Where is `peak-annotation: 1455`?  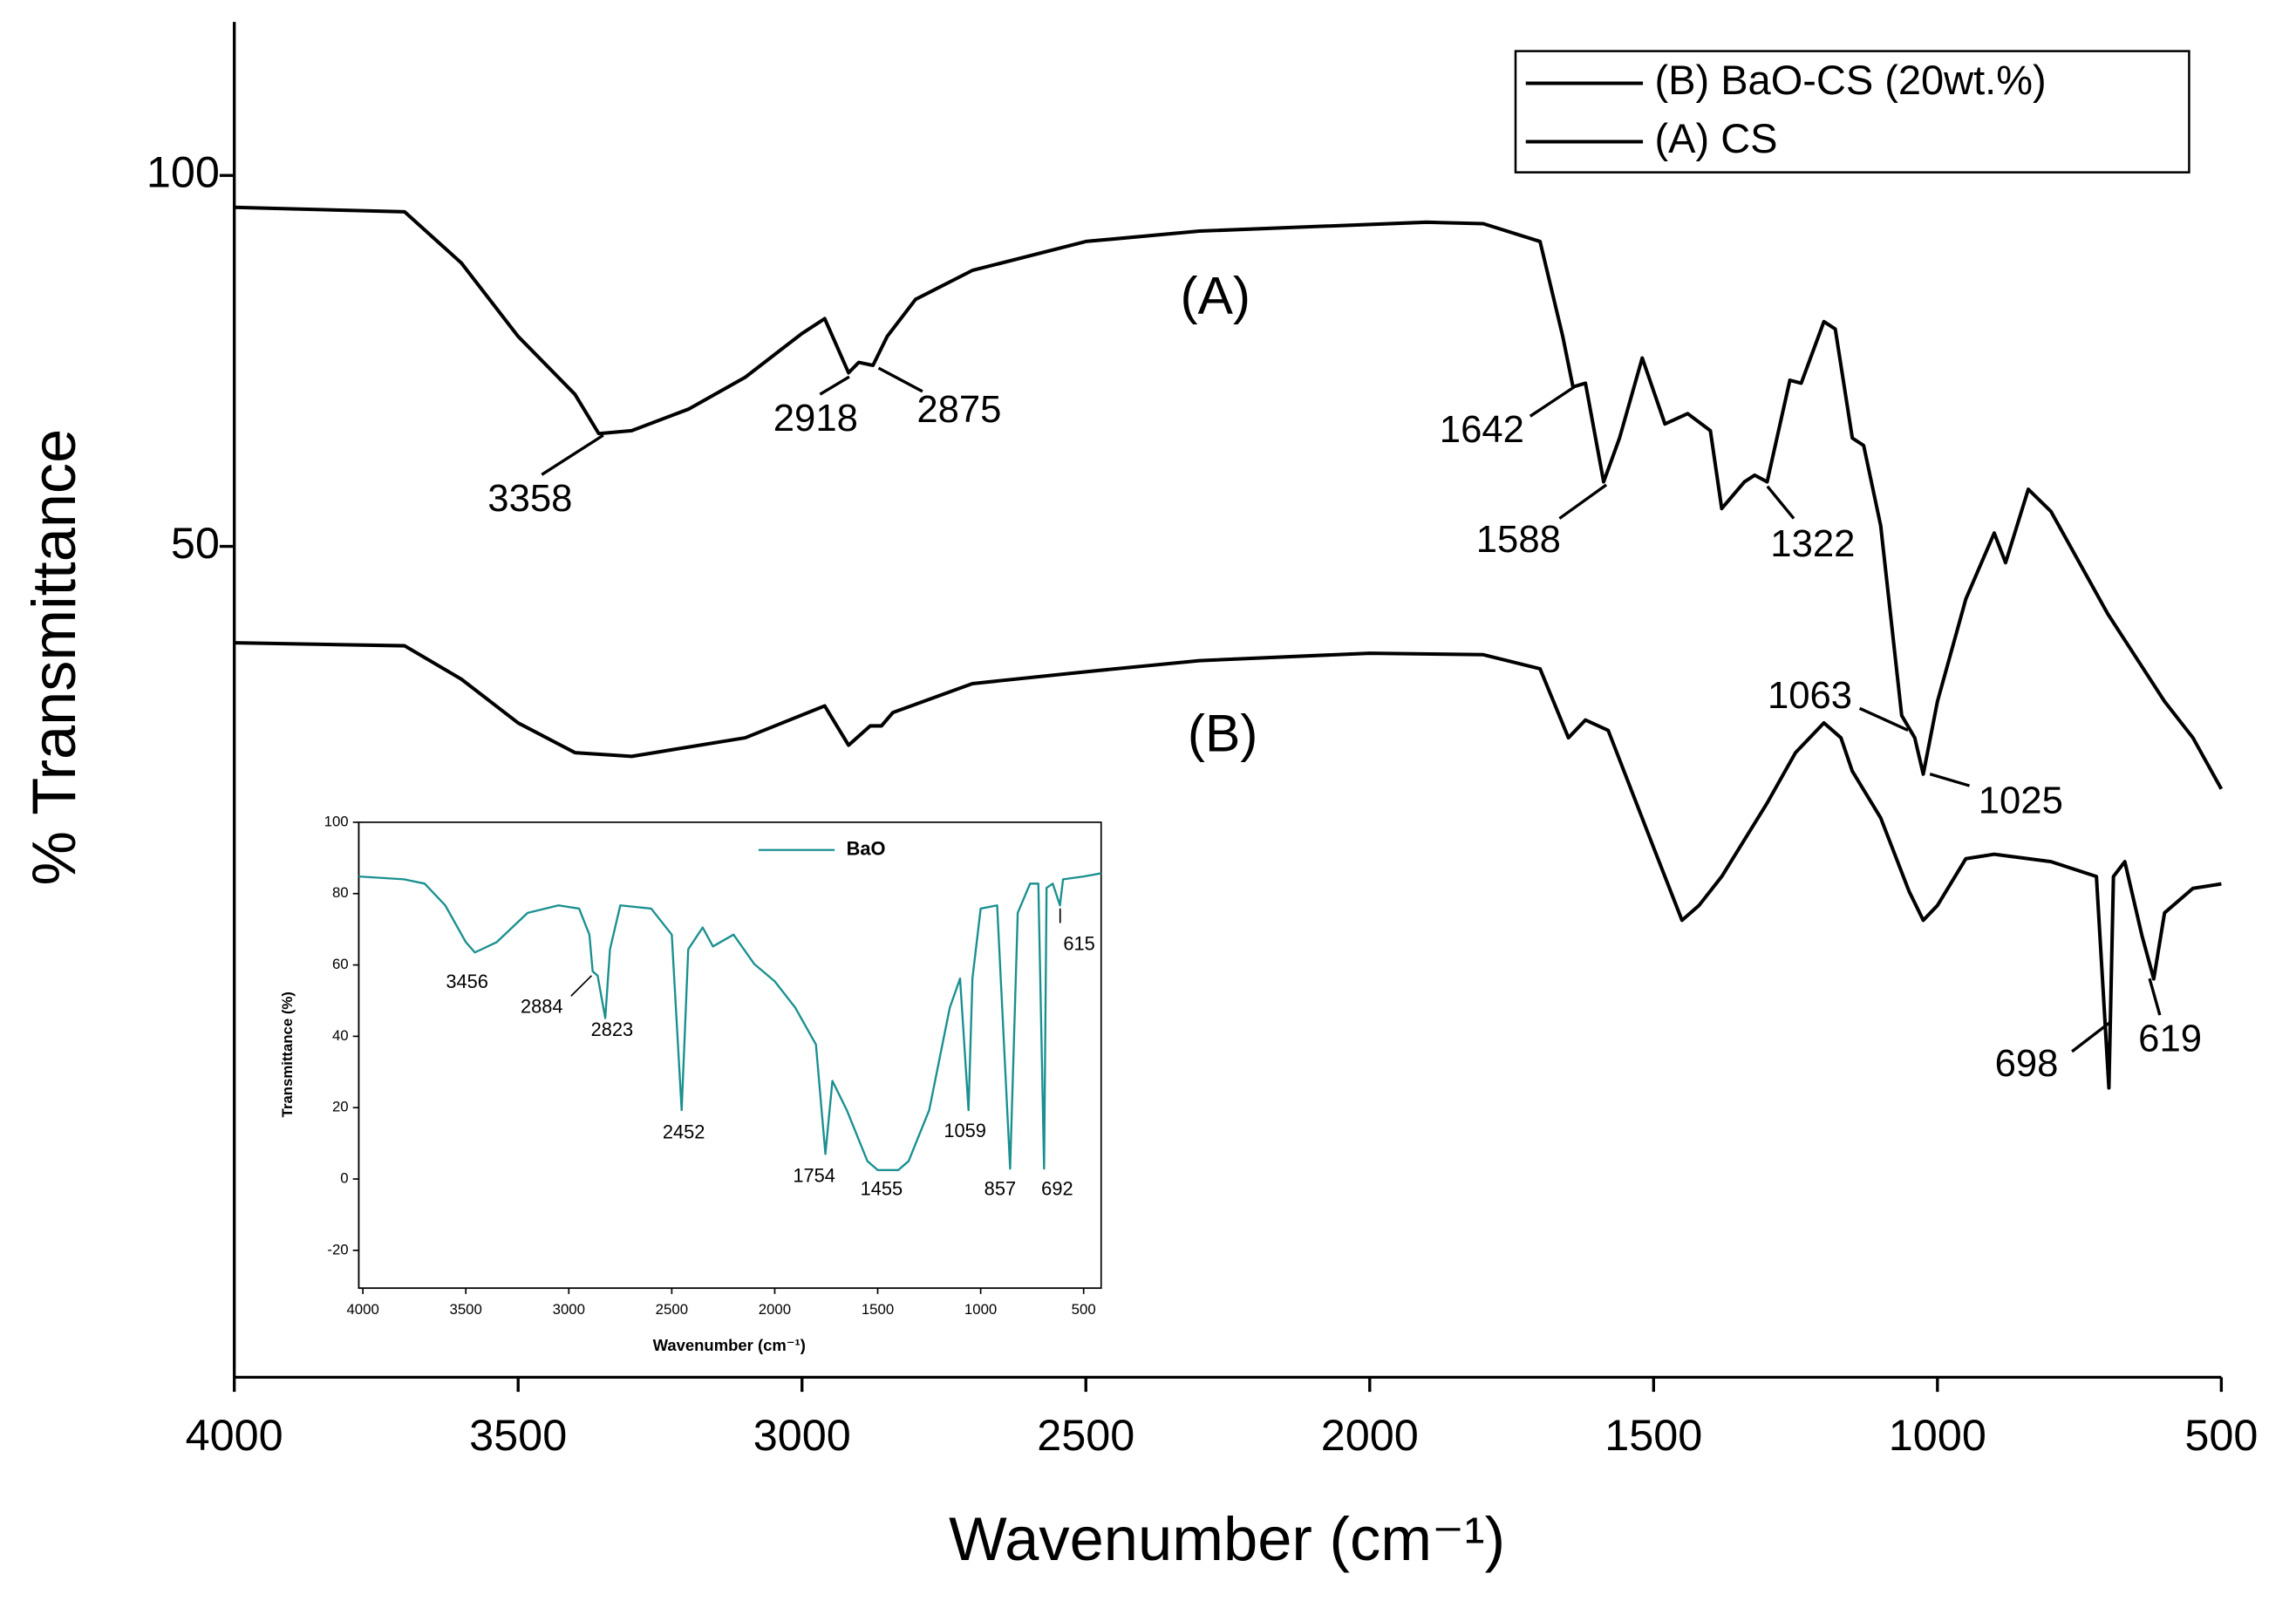
peak-annotation: 1455 is located at coordinates (882, 1189).